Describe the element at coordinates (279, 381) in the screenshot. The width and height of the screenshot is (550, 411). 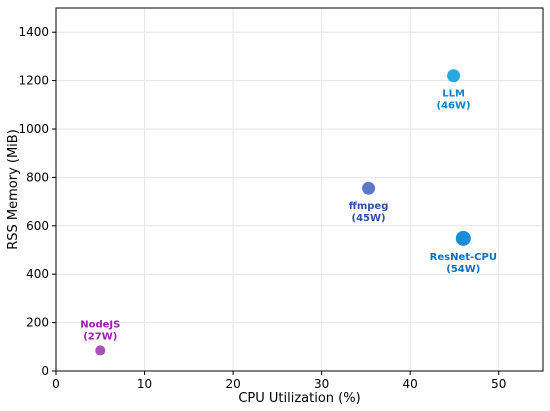
I see `x-axis-ticks: 0 10 20 30 40 50` at that location.